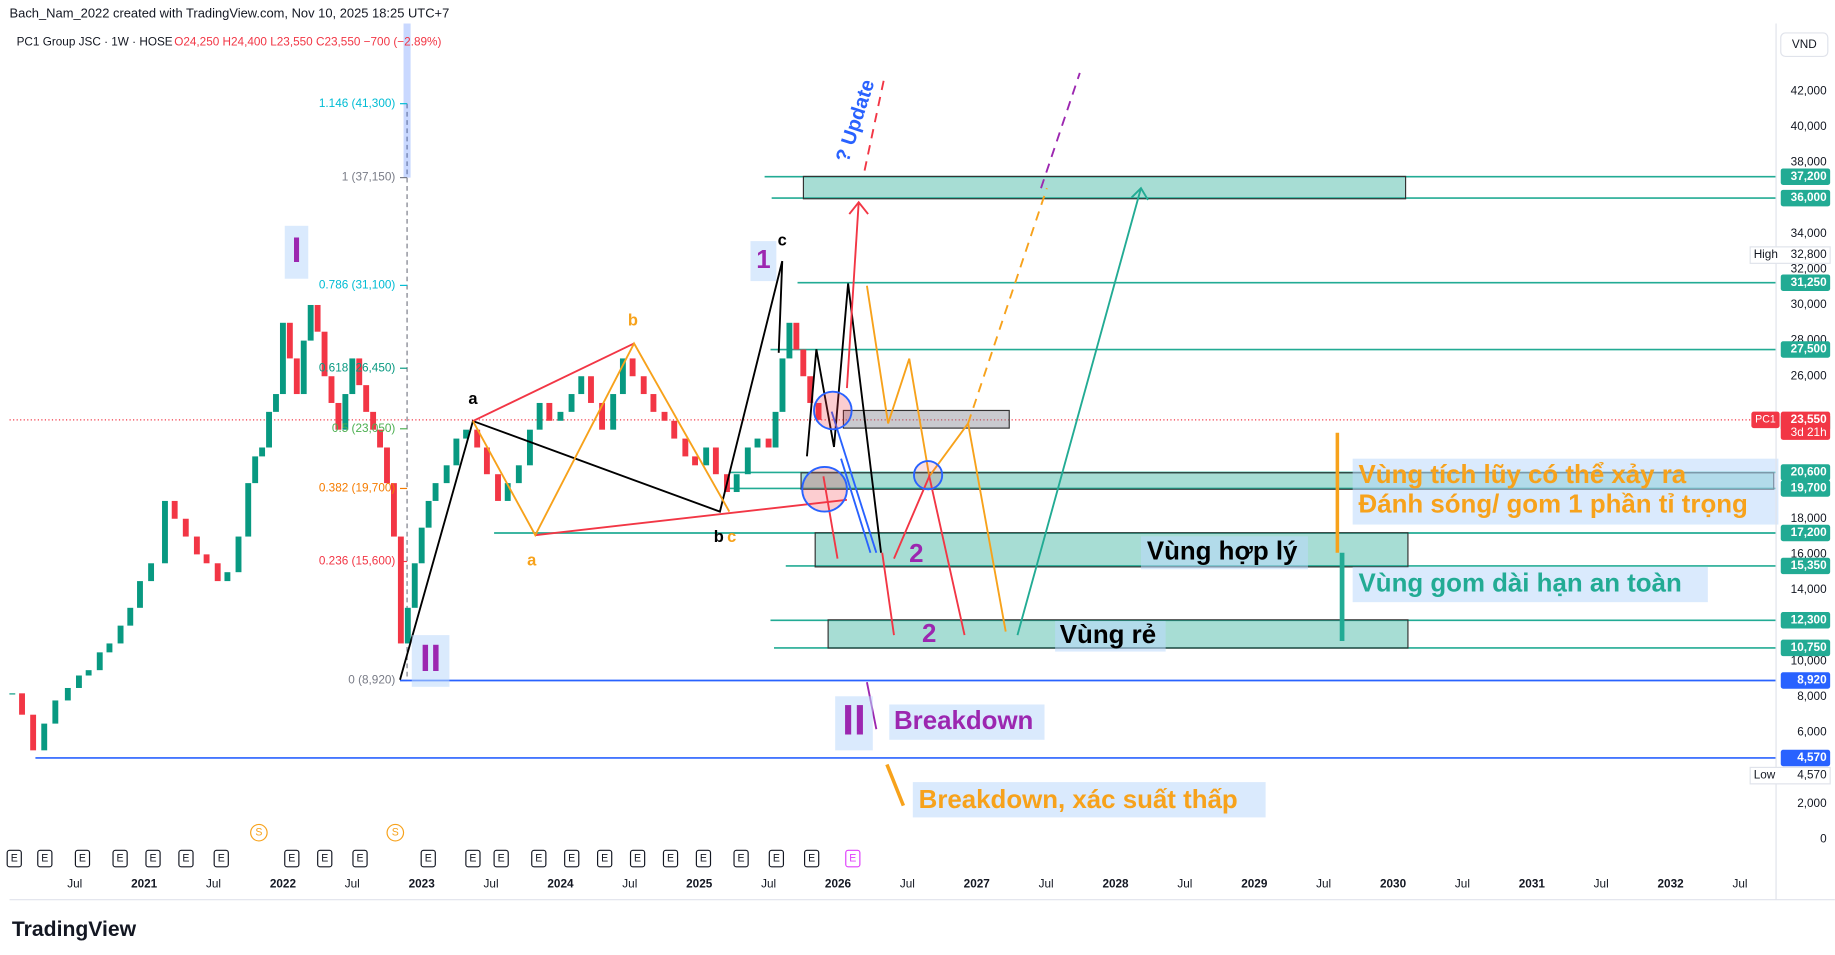  Describe the element at coordinates (1532, 884) in the screenshot. I see `x-tick-label: 2031` at that location.